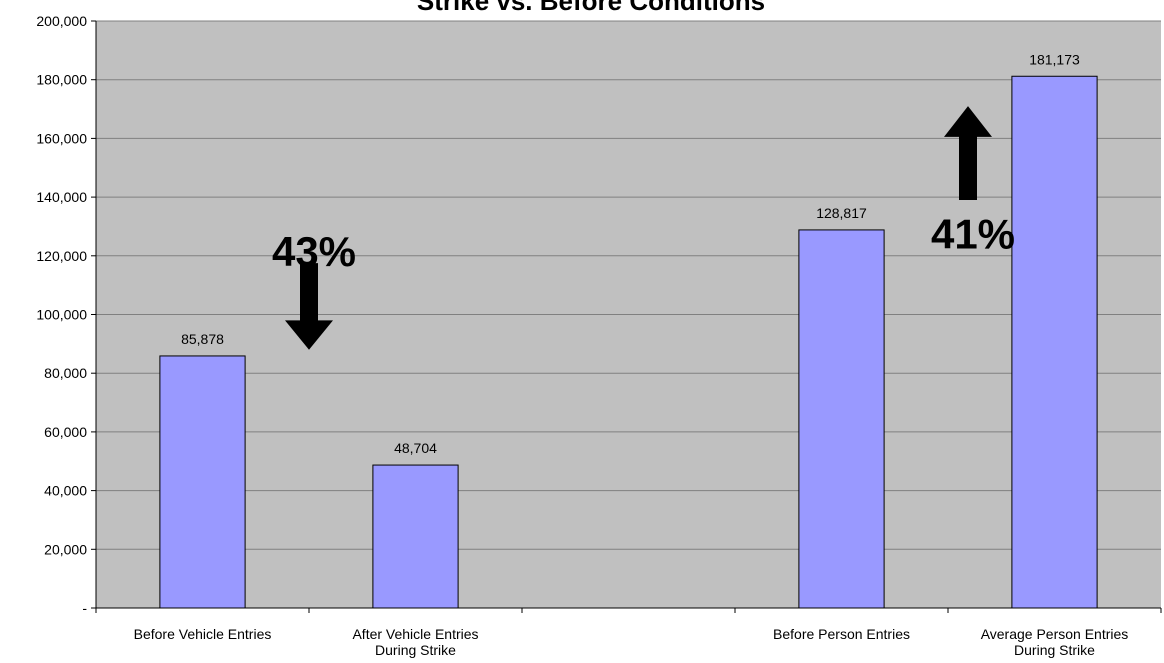 The image size is (1164, 663). I want to click on y-tick-label: -, so click(84, 608).